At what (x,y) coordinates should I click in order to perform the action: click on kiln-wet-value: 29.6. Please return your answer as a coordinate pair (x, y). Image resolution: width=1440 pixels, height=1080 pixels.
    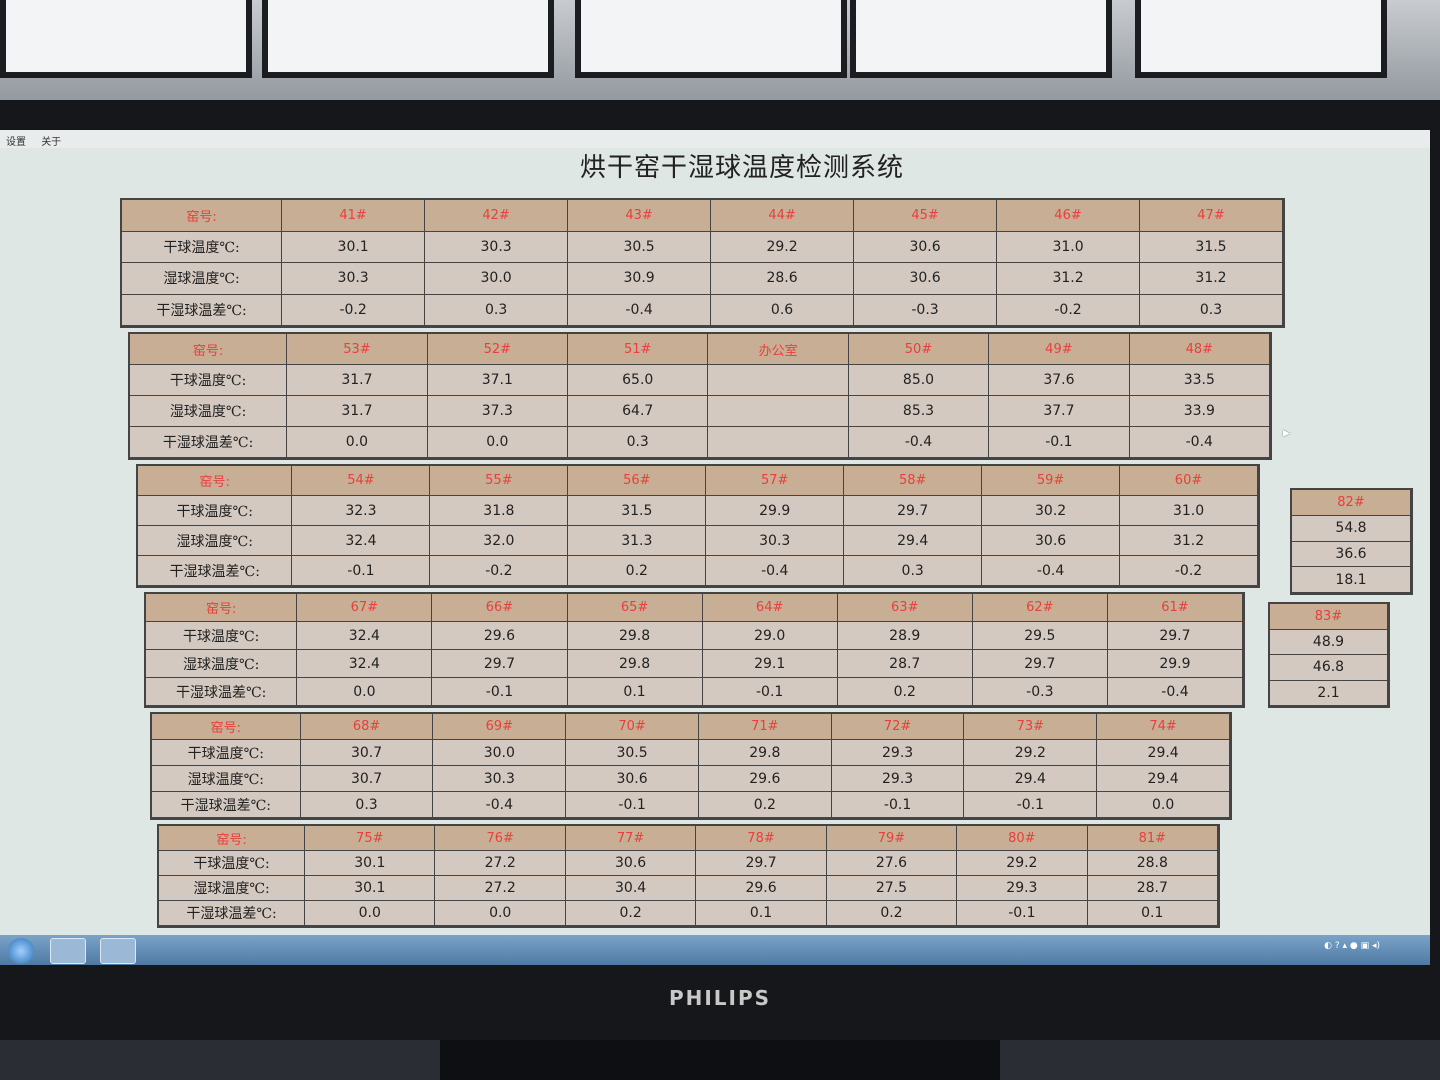
    Looking at the image, I should click on (765, 779).